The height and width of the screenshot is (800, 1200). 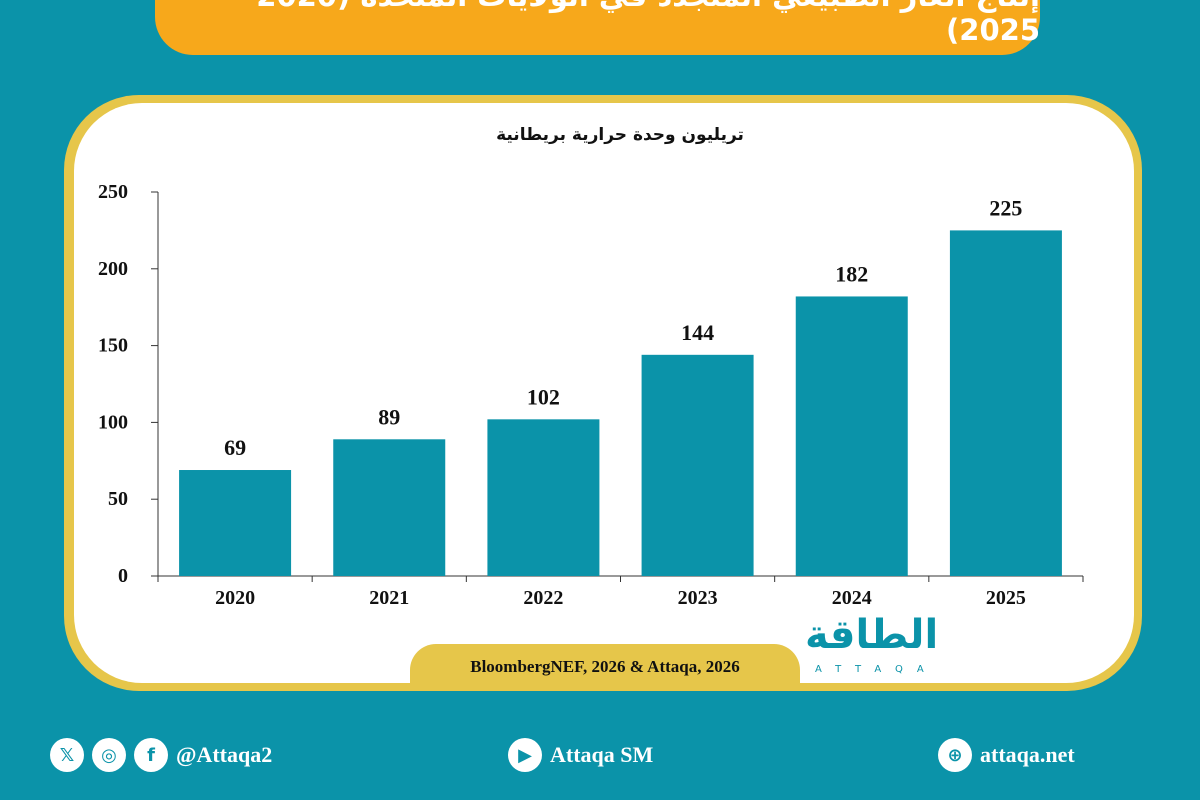 What do you see at coordinates (851, 273) in the screenshot?
I see `data-label: 182` at bounding box center [851, 273].